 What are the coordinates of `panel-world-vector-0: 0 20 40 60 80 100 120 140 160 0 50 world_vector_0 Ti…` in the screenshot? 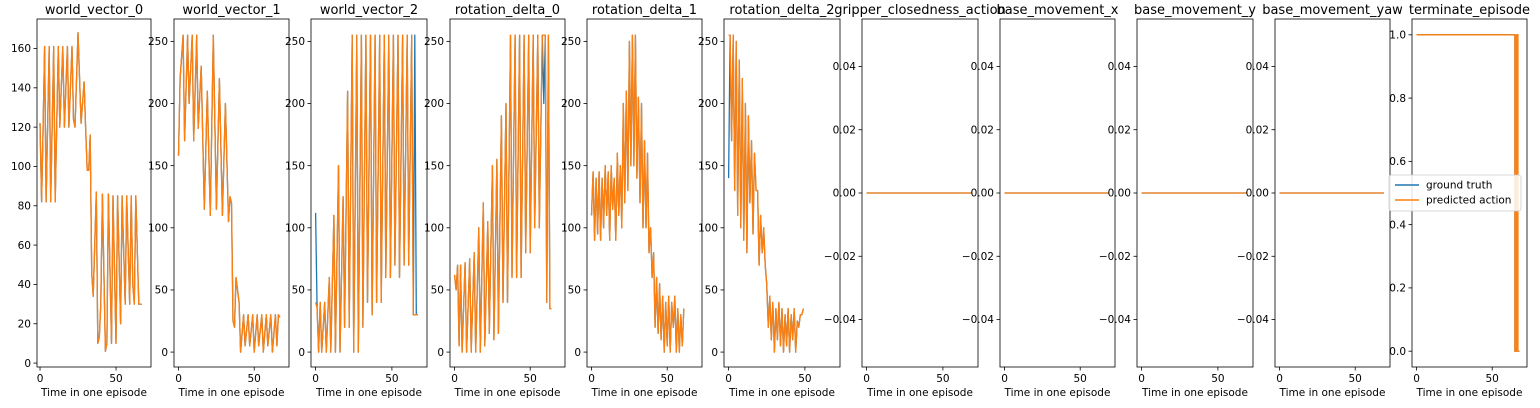 It's located at (81, 201).